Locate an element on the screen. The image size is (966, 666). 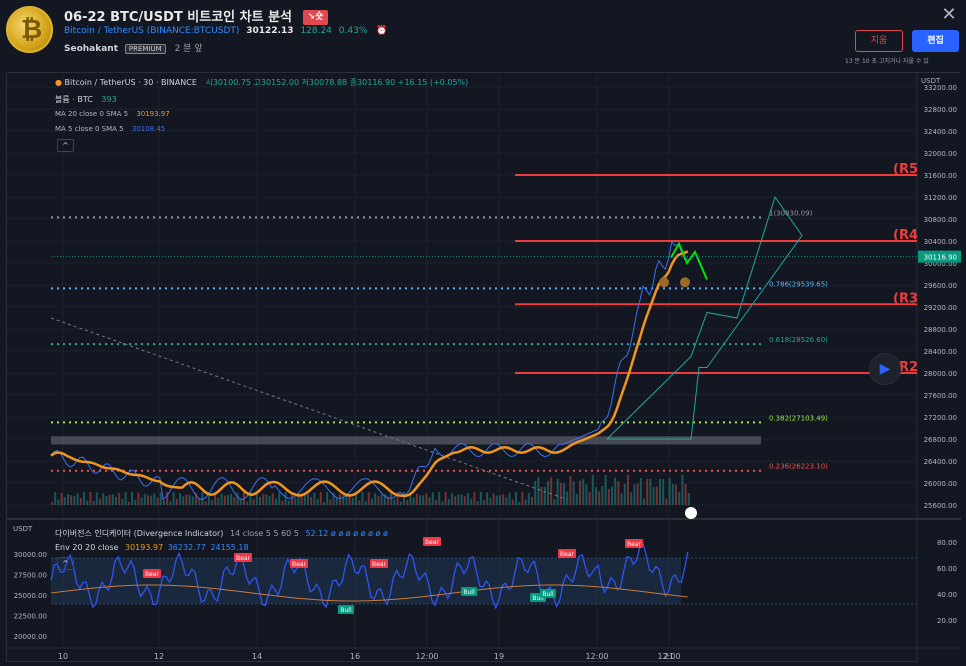
symbol-link: Bitcoin / TetherUS (BINANCE:BTCUSDT) is located at coordinates (152, 31).